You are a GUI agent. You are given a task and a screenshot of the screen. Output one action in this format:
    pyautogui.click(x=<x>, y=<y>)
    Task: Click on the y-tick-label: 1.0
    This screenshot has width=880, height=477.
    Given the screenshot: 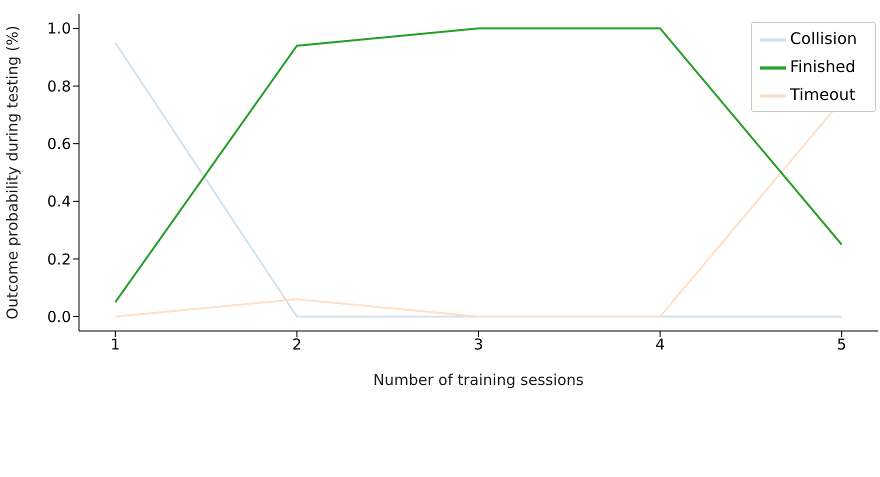 What is the action you would take?
    pyautogui.click(x=59, y=29)
    